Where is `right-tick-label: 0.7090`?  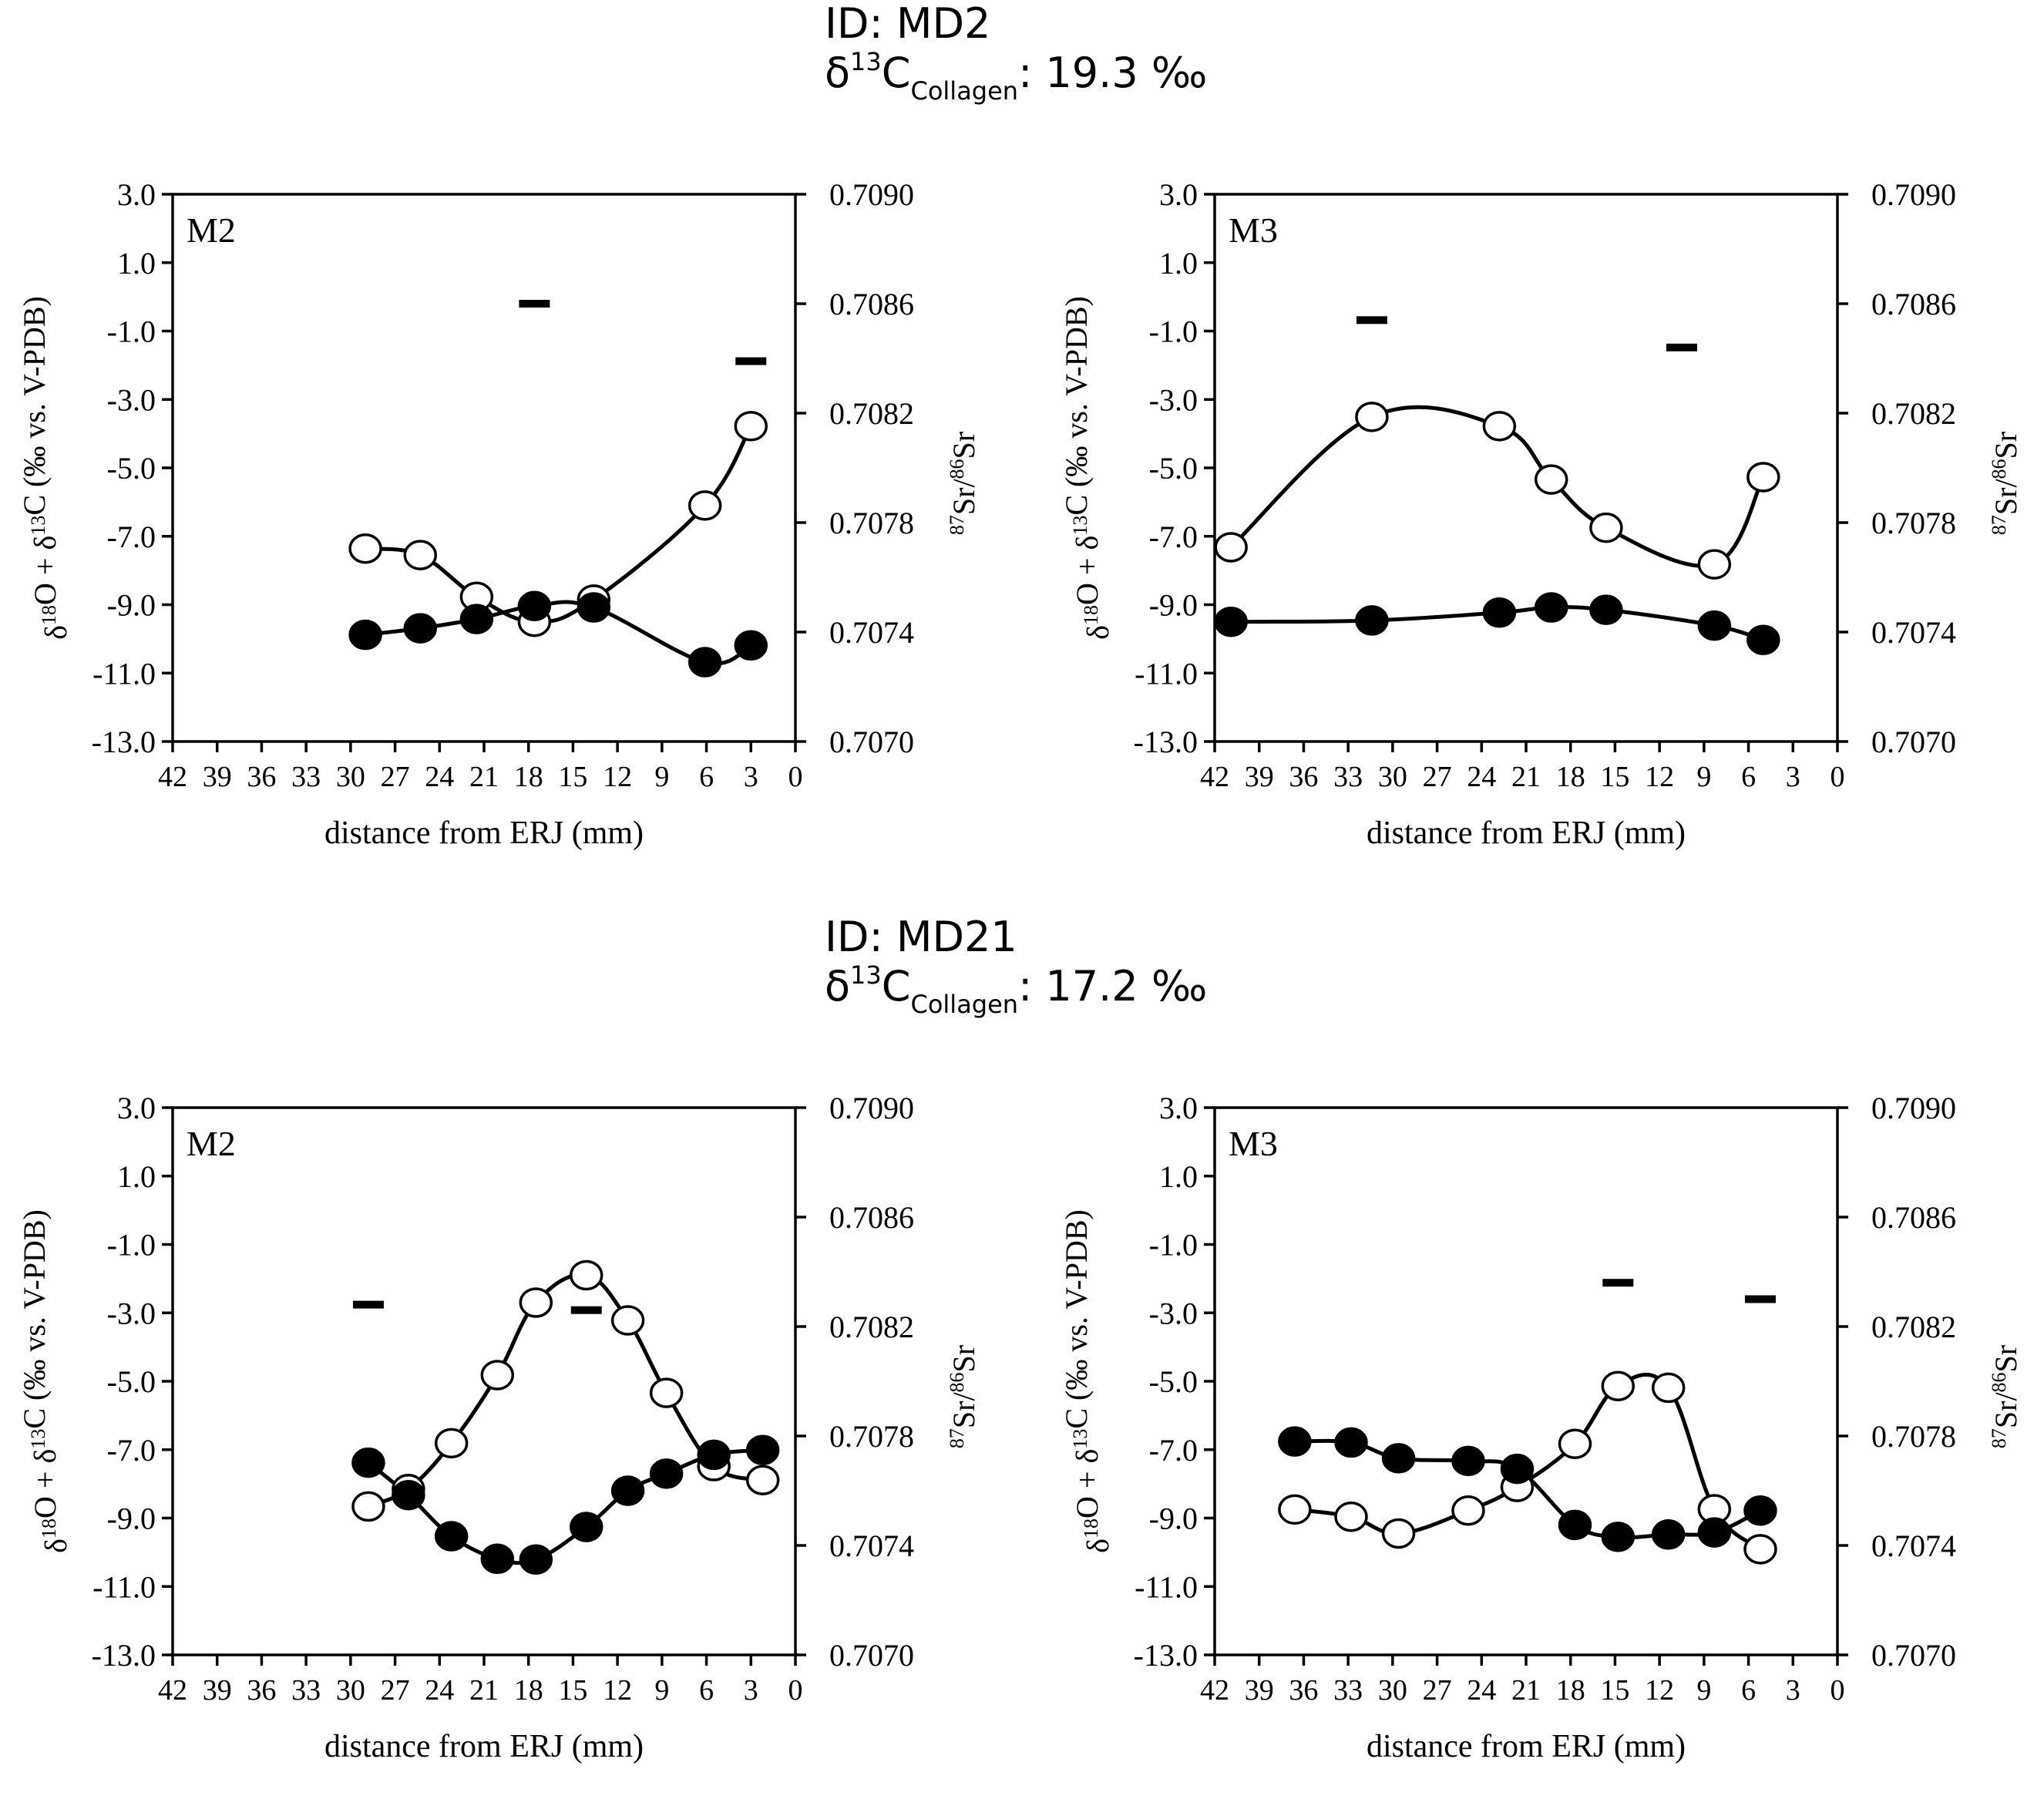 right-tick-label: 0.7090 is located at coordinates (872, 194).